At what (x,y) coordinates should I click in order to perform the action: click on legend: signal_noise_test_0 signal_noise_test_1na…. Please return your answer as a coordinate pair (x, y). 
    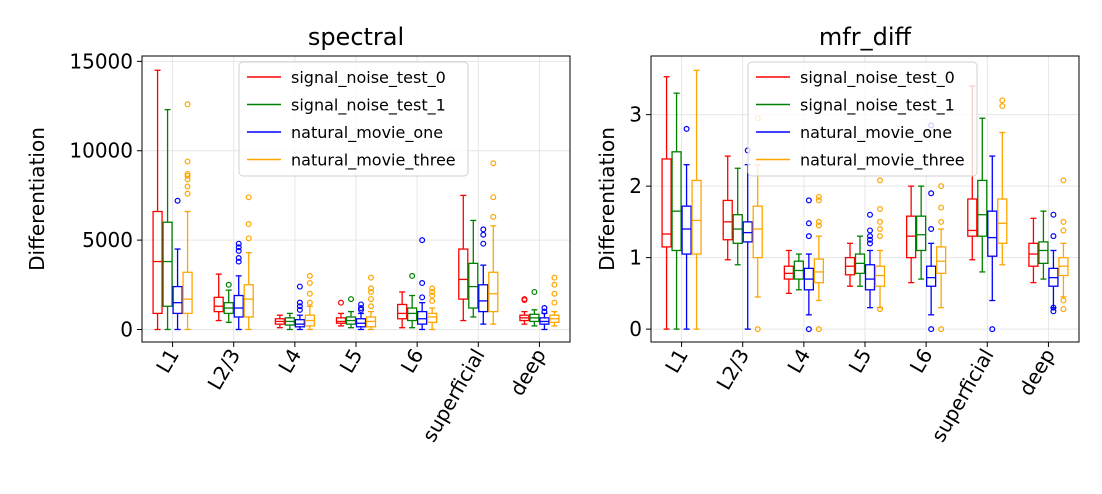
    Looking at the image, I should click on (862, 119).